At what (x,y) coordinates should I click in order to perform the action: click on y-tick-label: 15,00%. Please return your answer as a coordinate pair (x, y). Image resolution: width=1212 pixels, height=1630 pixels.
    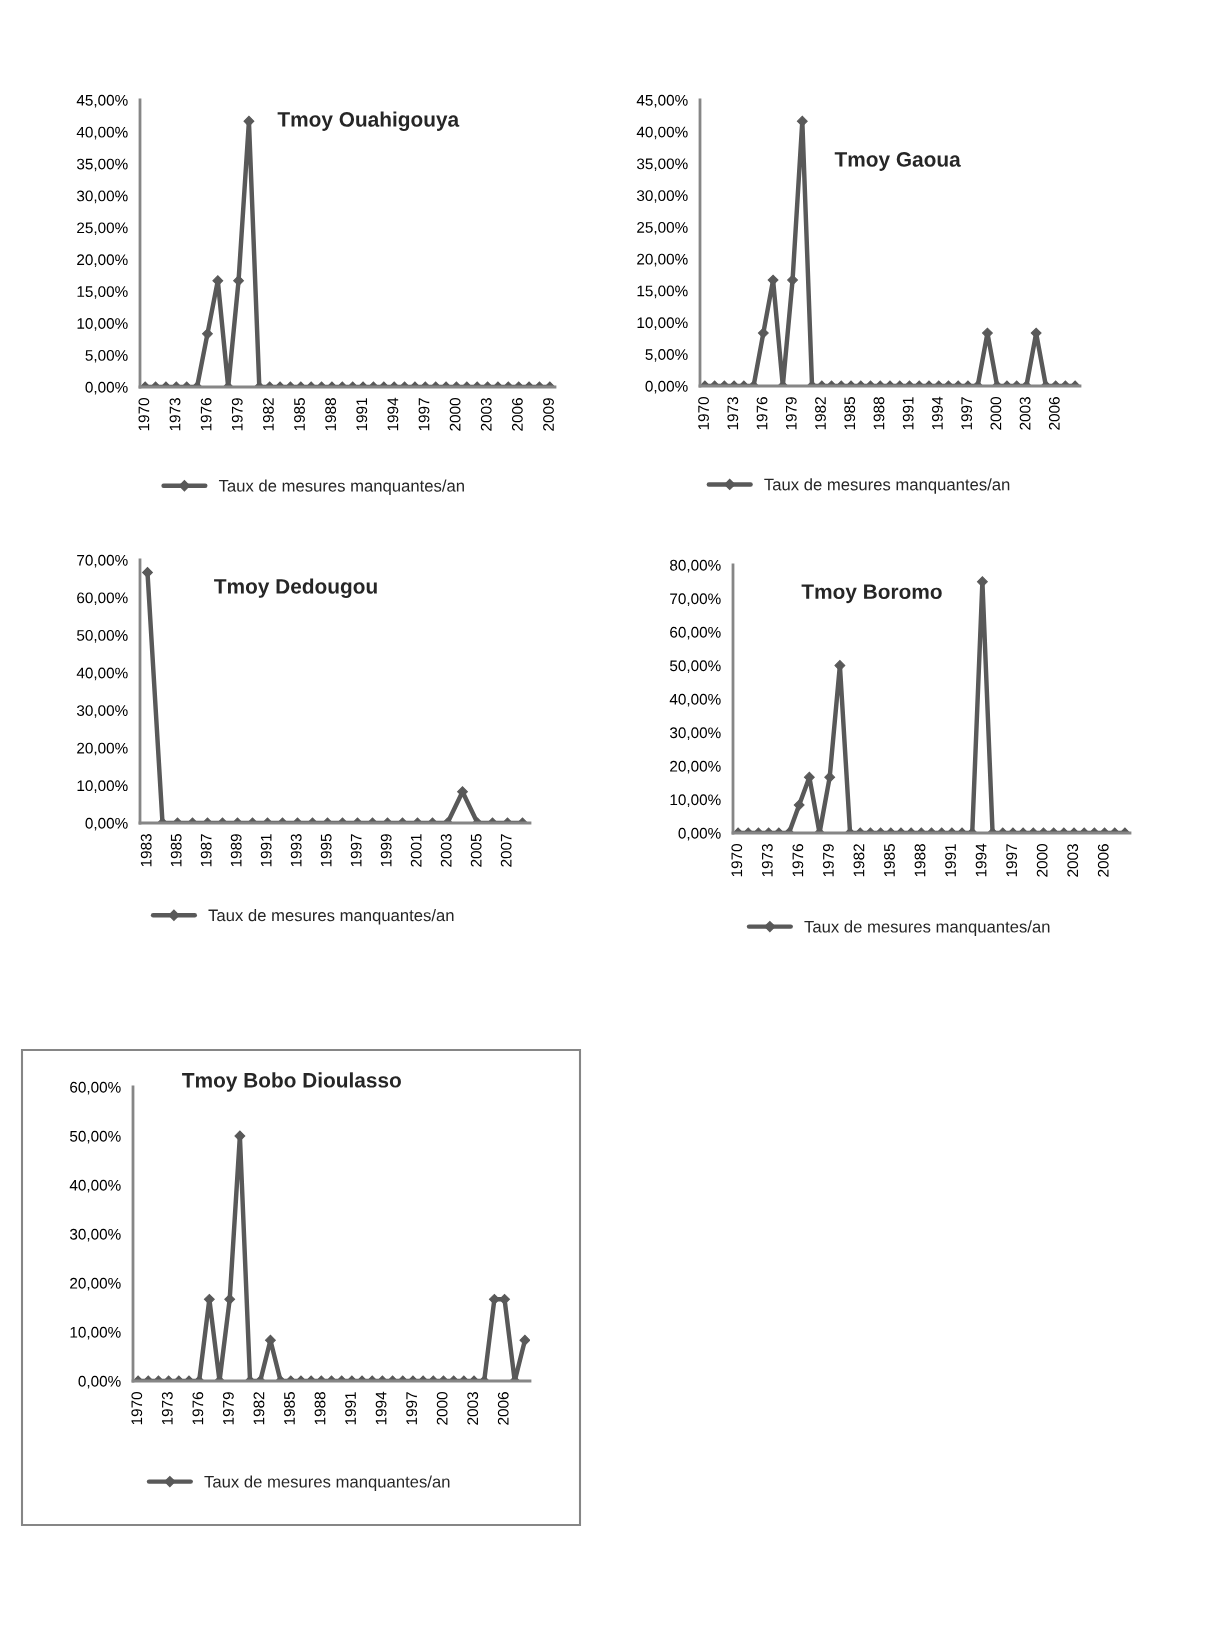
    Looking at the image, I should click on (662, 292).